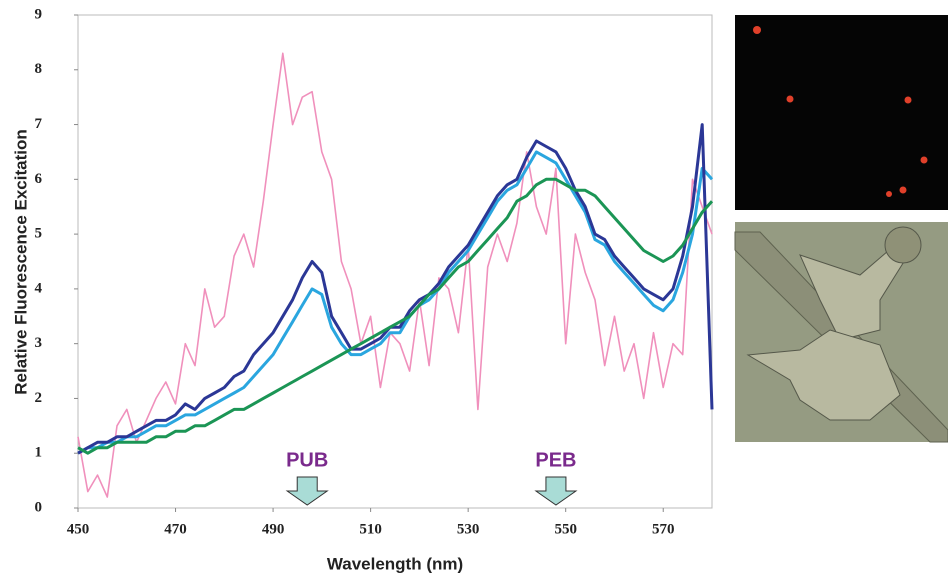  I want to click on y-axis-label: Relative Fluorescence Excitation, so click(20, 262).